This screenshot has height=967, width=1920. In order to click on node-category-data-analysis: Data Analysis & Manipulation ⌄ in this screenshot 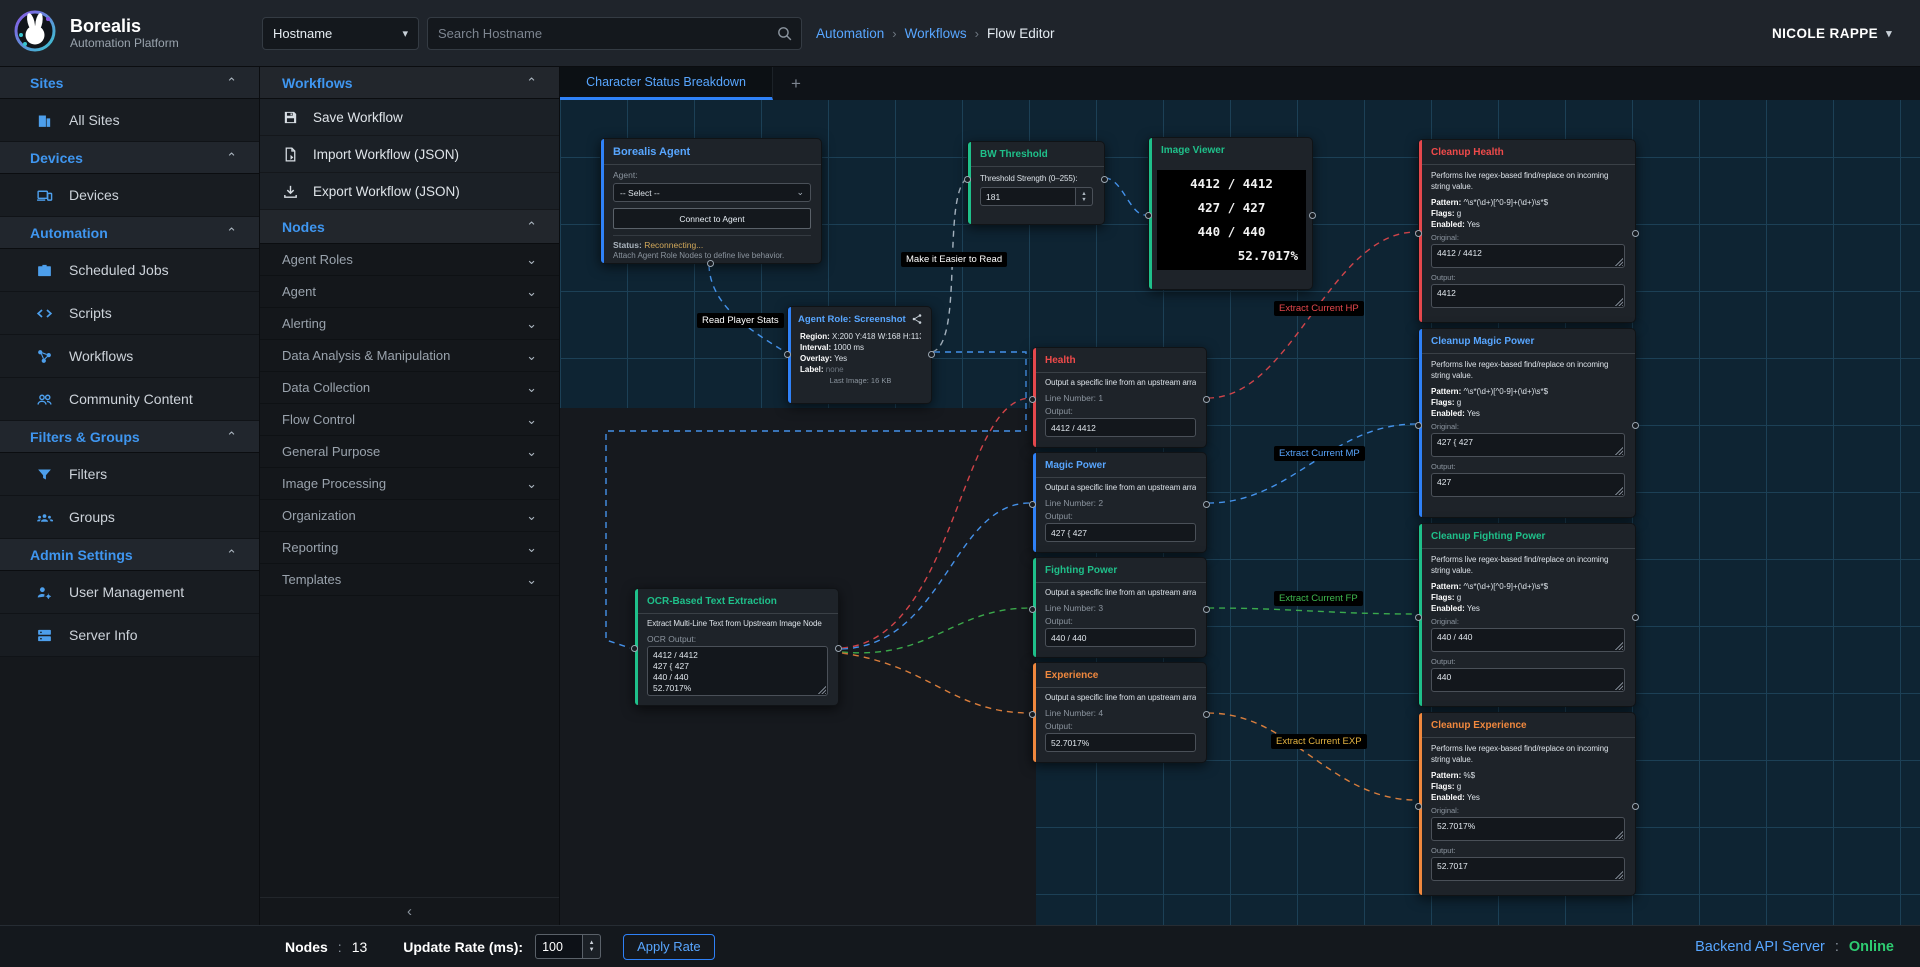, I will do `click(409, 356)`.